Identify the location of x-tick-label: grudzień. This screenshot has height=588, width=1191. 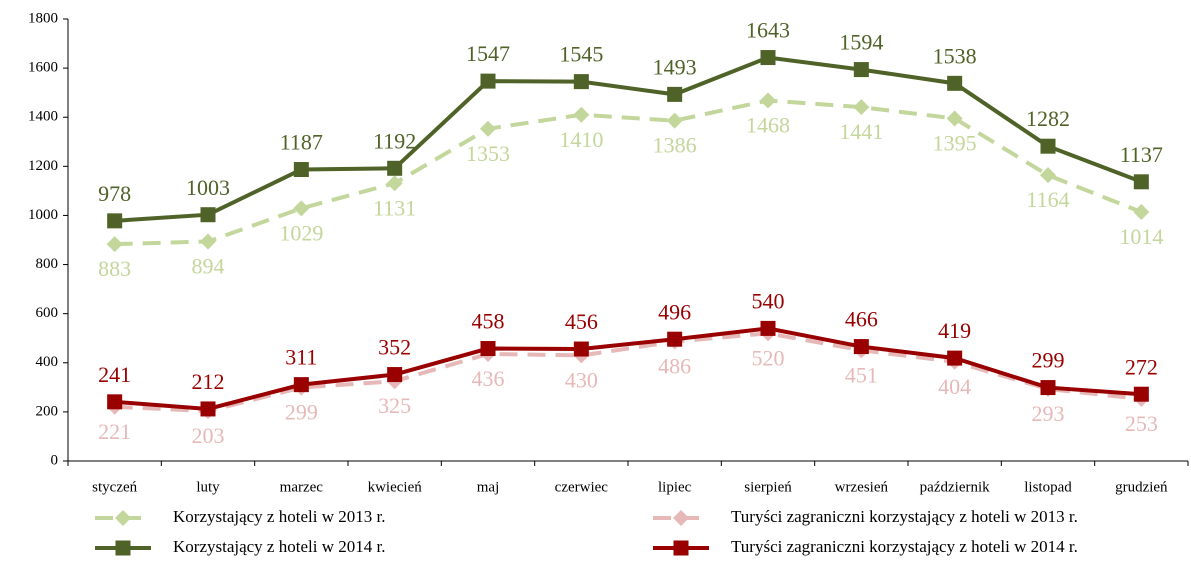
(1141, 487).